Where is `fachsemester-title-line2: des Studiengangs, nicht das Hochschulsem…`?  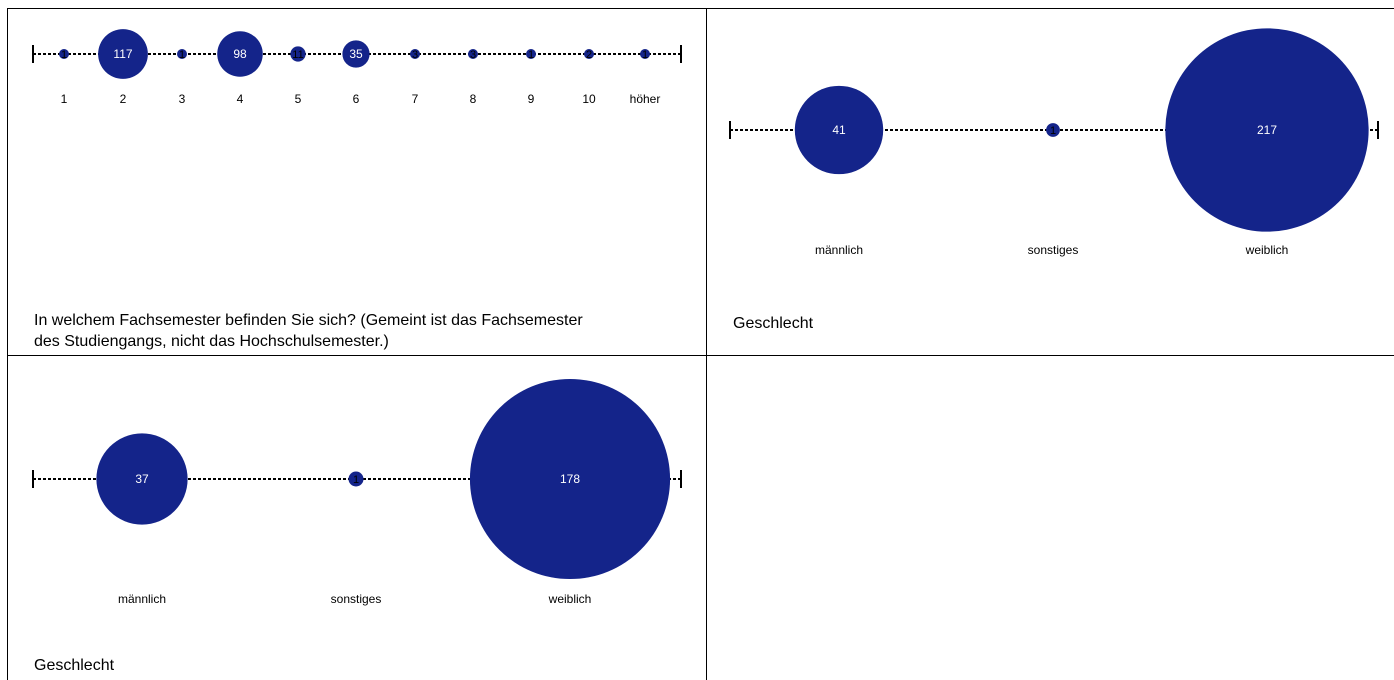 fachsemester-title-line2: des Studiengangs, nicht das Hochschulsem… is located at coordinates (211, 341).